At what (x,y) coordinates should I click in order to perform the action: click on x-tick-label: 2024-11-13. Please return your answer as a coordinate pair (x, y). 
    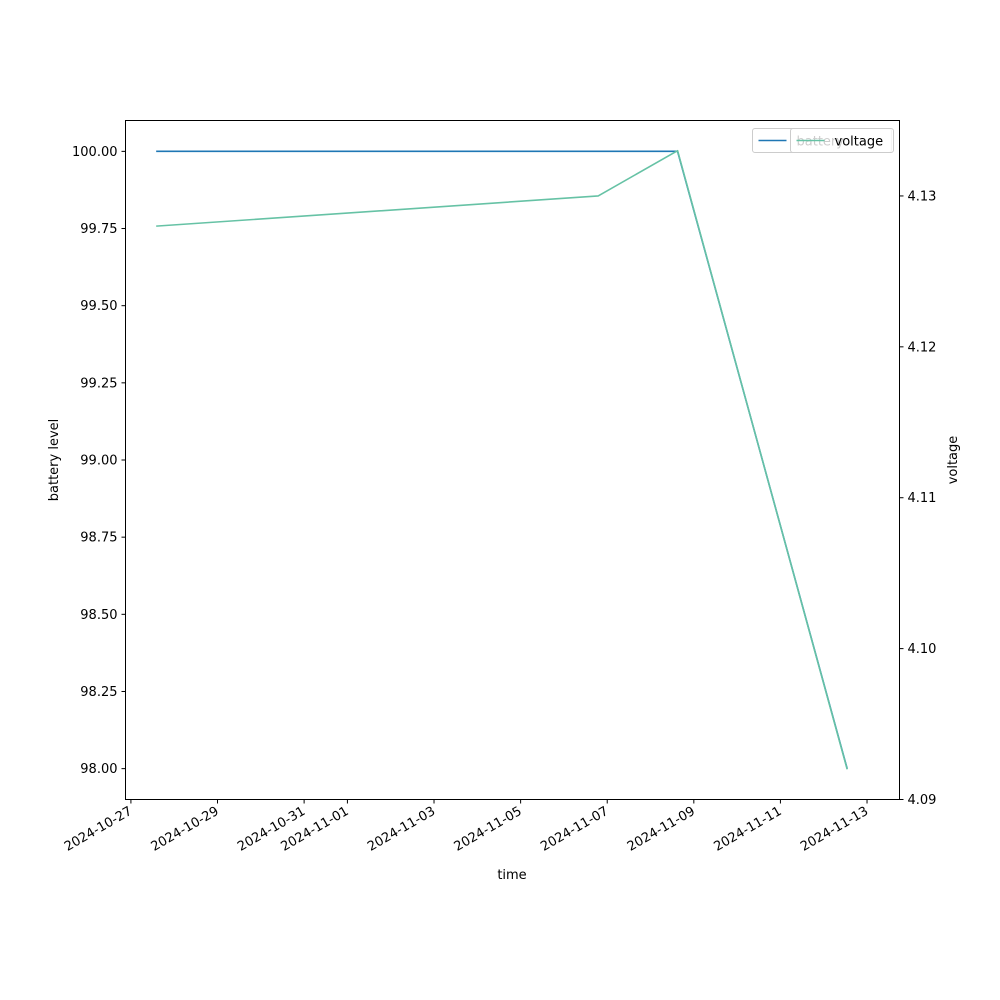
    Looking at the image, I should click on (834, 829).